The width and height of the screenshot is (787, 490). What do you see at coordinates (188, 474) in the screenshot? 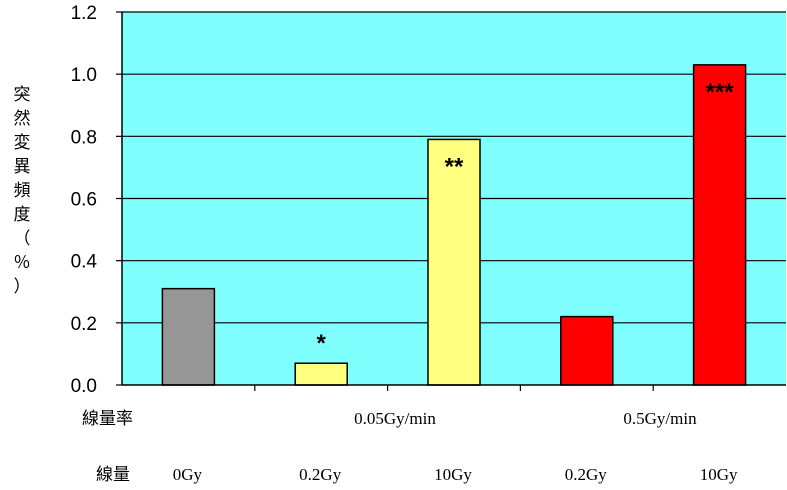
I see `dose-label: 0Gy` at bounding box center [188, 474].